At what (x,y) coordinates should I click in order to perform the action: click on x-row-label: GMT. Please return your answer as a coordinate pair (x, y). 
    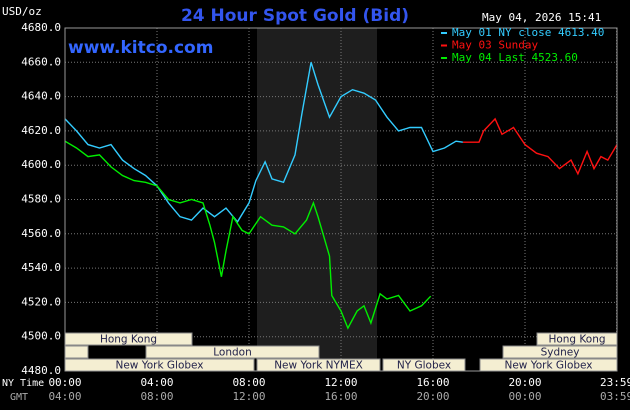
    Looking at the image, I should click on (19, 397).